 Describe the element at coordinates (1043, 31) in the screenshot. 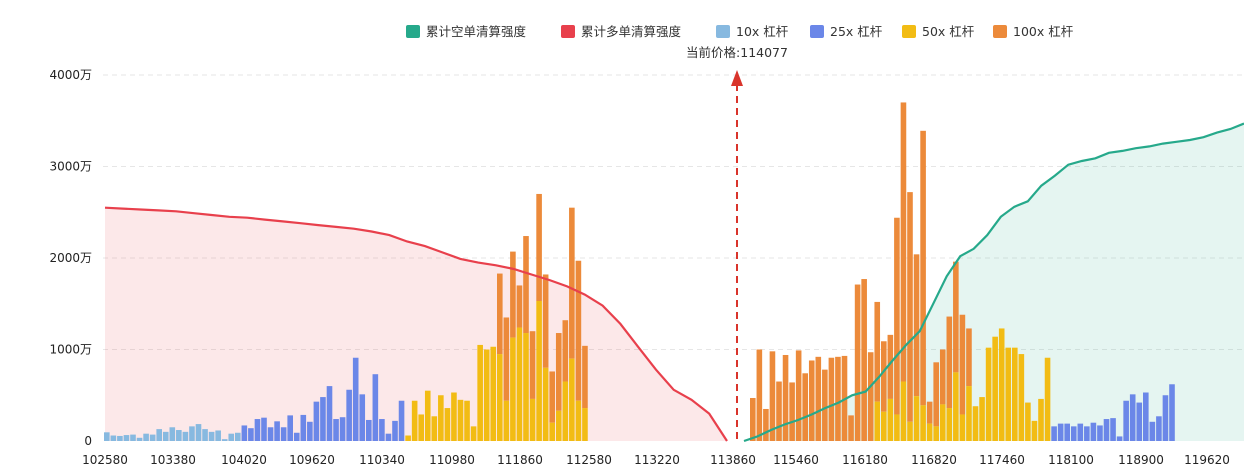

I see `legend-label: 100x 杠杆` at that location.